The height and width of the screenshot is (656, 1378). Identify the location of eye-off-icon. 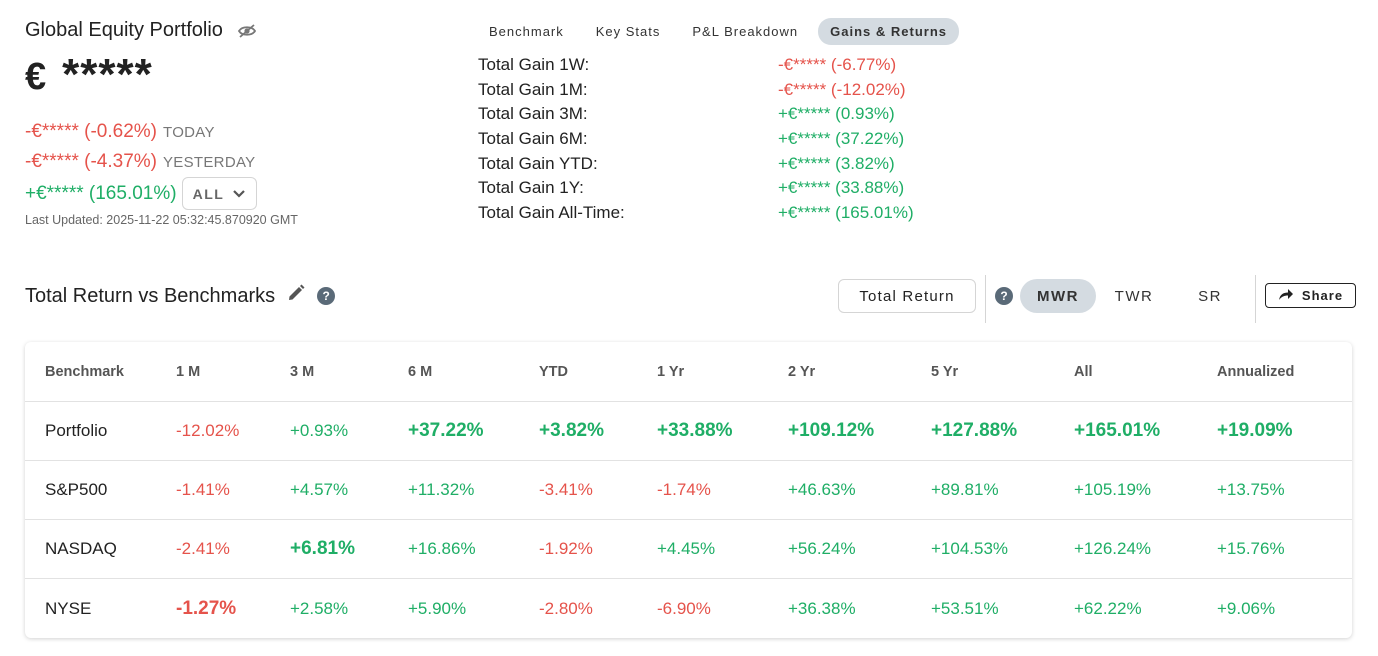
(247, 31).